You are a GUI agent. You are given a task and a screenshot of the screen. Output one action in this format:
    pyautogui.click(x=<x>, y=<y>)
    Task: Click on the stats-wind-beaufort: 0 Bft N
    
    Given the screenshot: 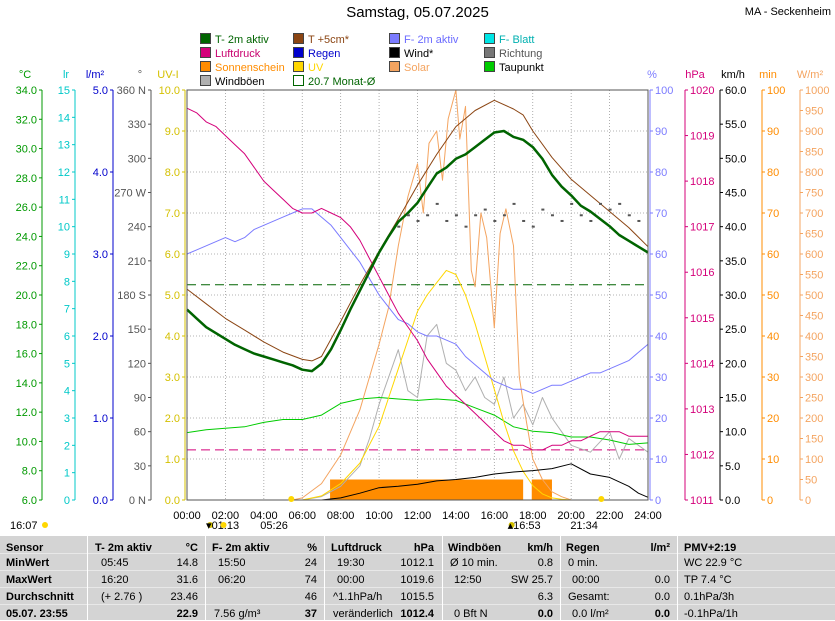 What is the action you would take?
    pyautogui.click(x=471, y=614)
    